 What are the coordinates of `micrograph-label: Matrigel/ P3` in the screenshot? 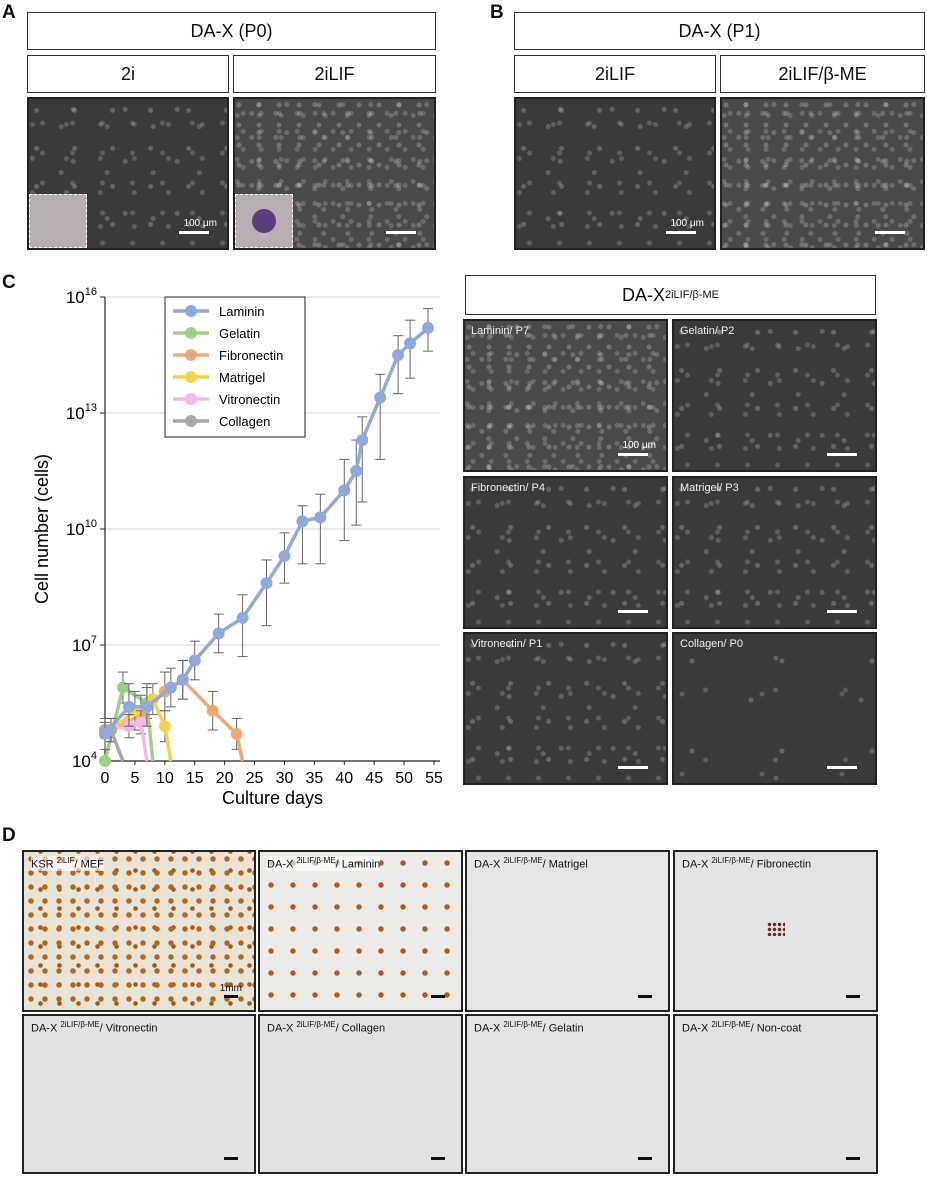 It's located at (709, 488).